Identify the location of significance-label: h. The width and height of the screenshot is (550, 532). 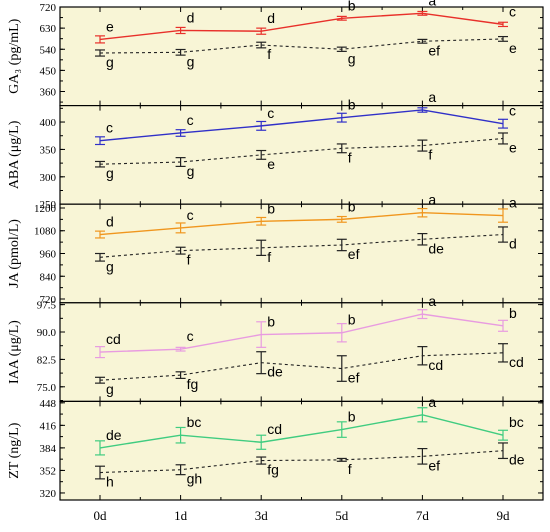
(110, 482).